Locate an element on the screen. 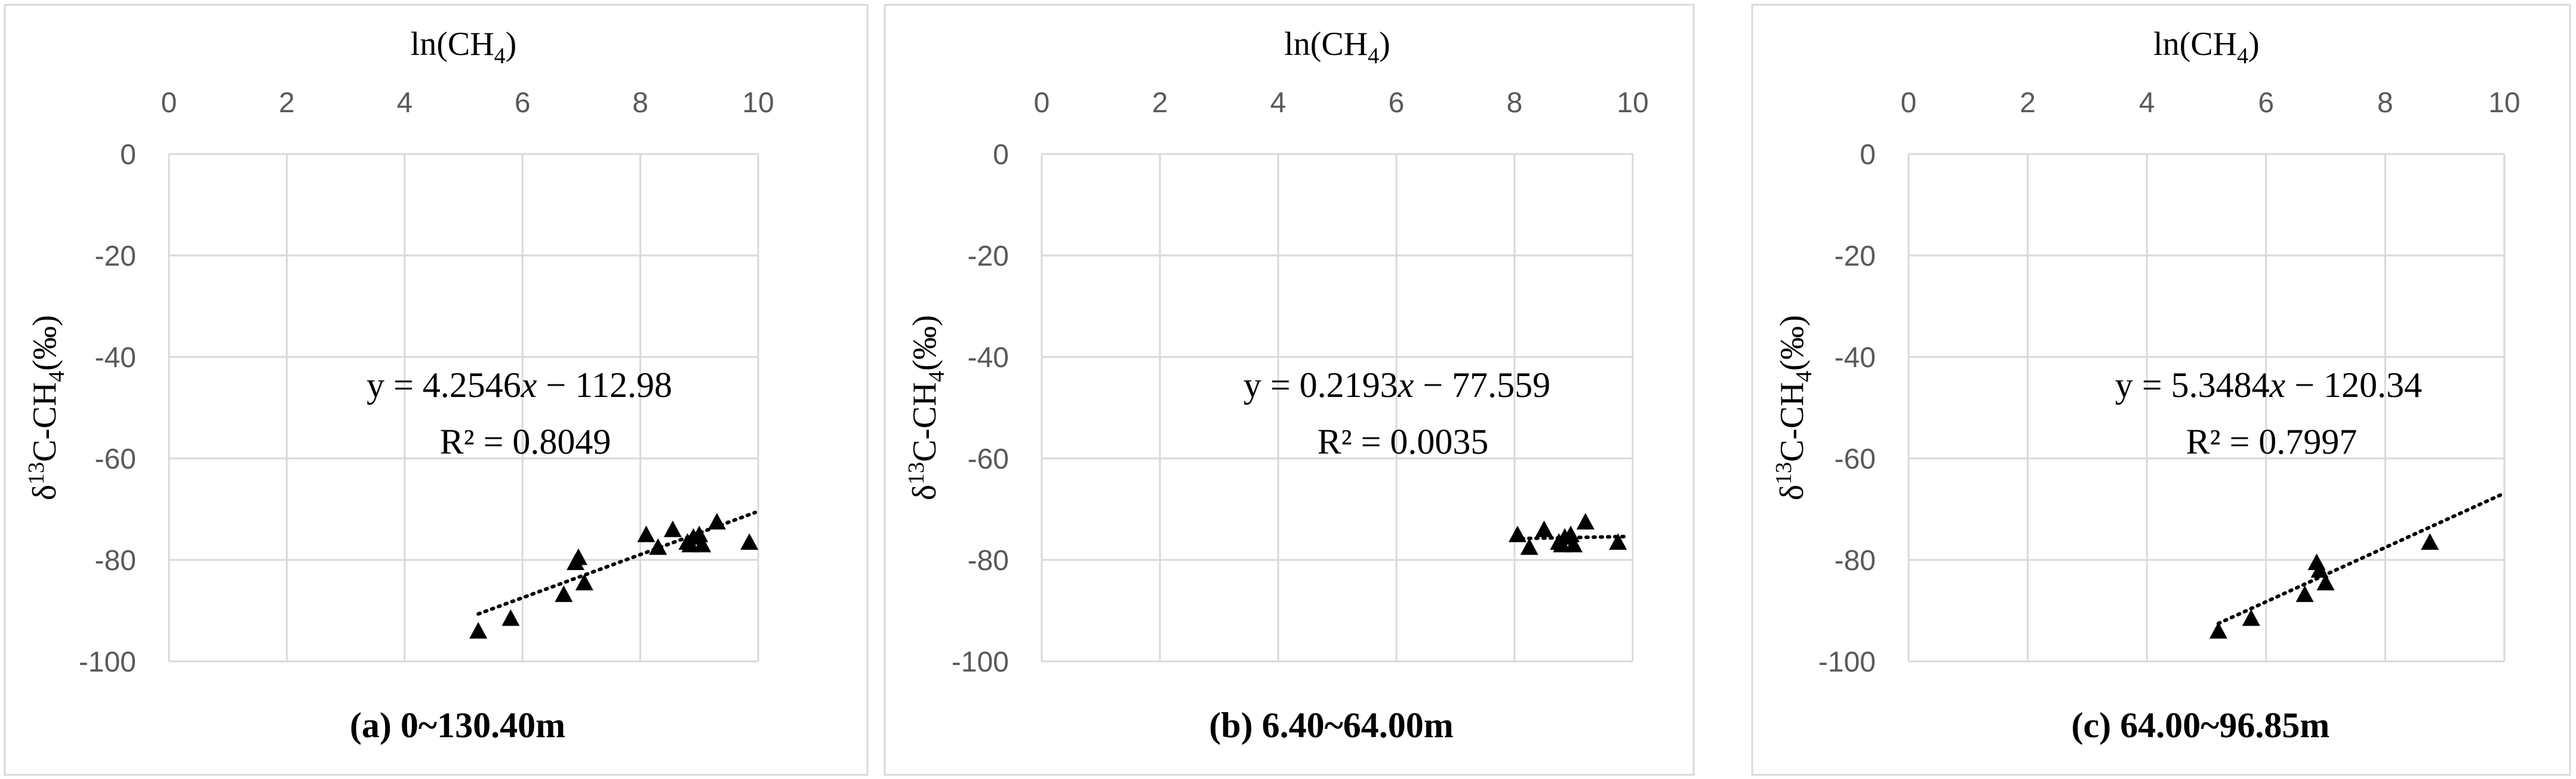 This screenshot has height=779, width=2576. trendline-equation-lhs: y = 0.2193 is located at coordinates (1321, 385).